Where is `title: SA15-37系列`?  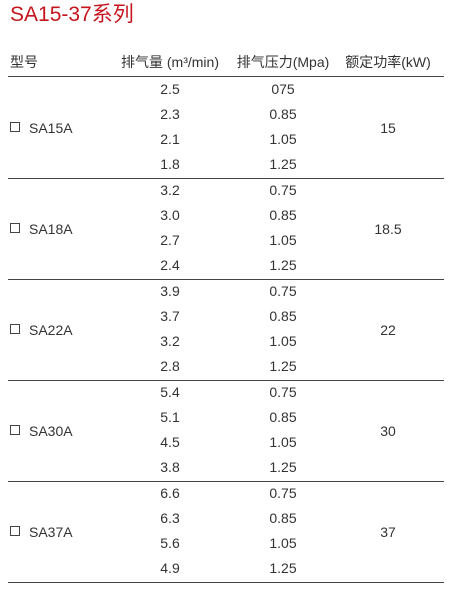
title: SA15-37系列 is located at coordinates (72, 14).